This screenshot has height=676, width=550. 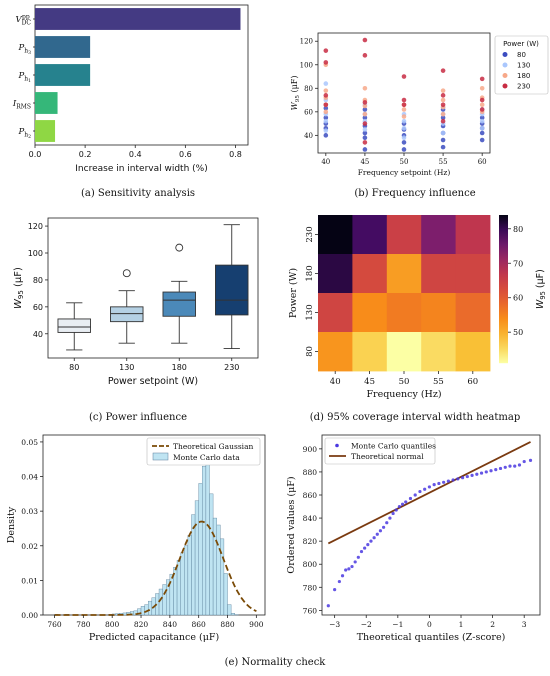 I want to click on ytick-label-3: IRMS, so click(x=21, y=105).